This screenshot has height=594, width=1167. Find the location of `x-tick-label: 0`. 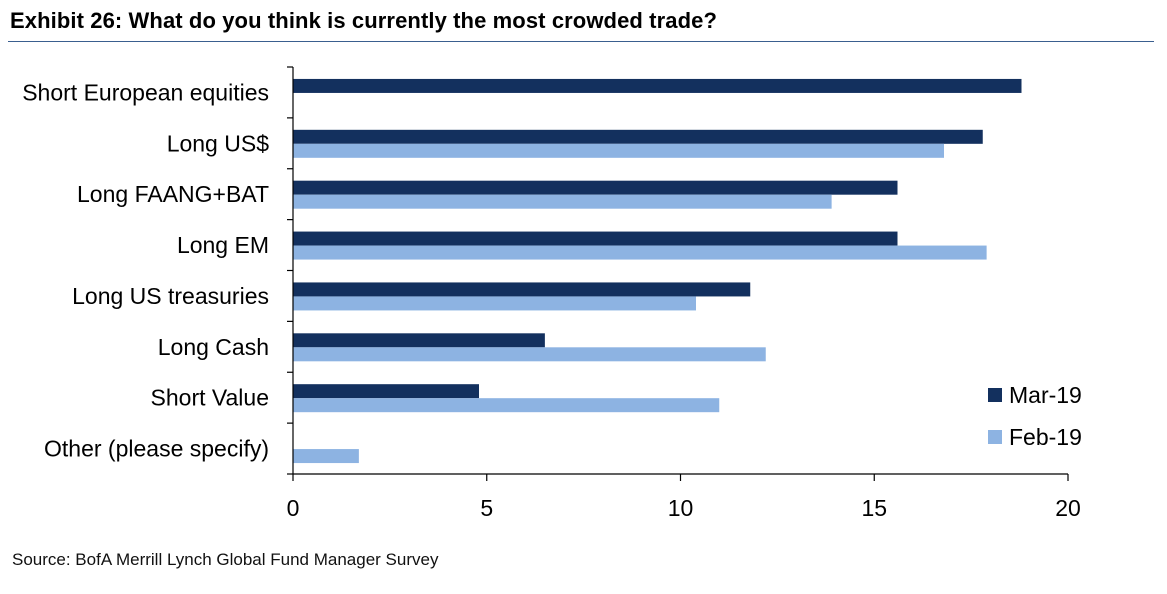

x-tick-label: 0 is located at coordinates (293, 508).